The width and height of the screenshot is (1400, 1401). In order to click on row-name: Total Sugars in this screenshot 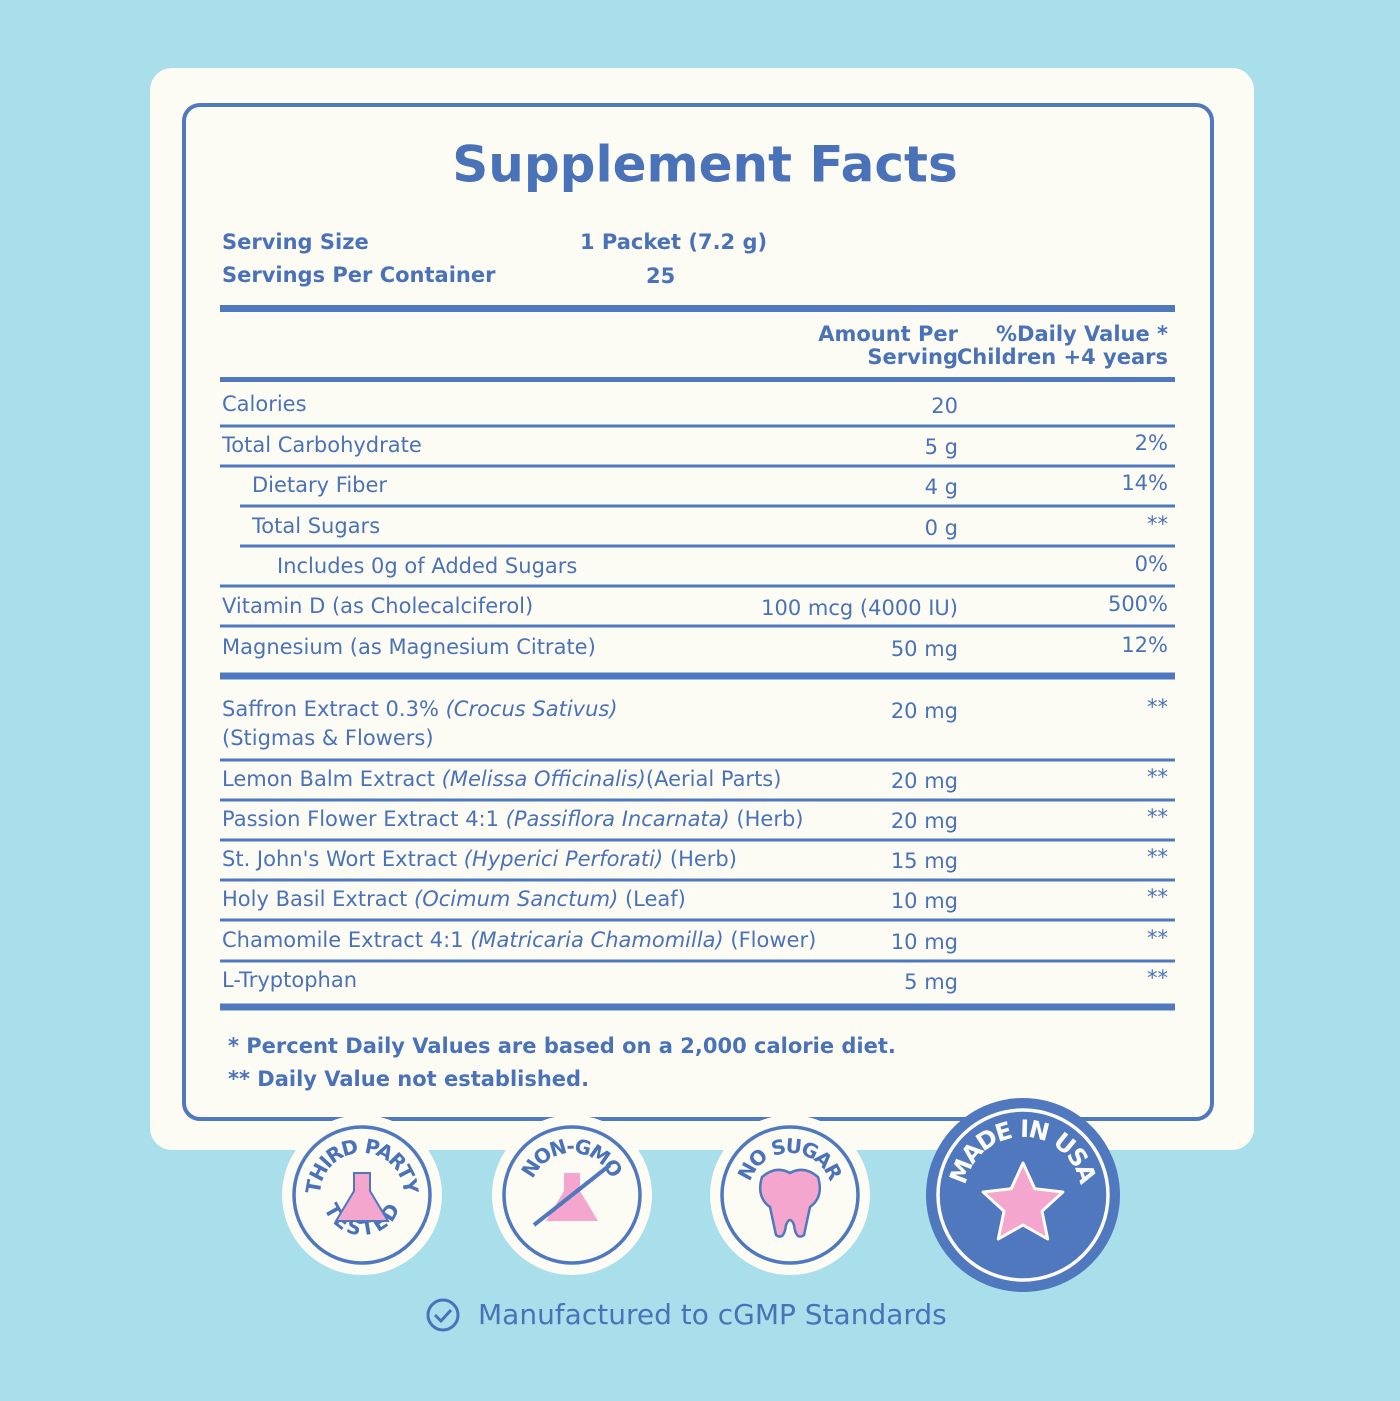, I will do `click(315, 526)`.